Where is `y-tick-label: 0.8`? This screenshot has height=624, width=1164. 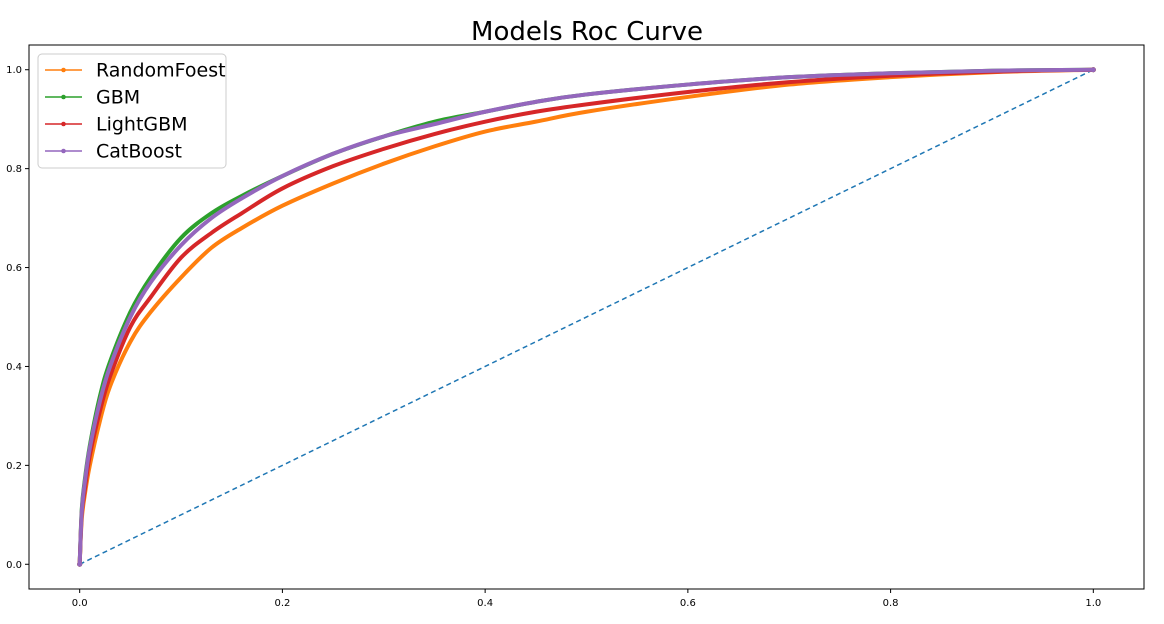 y-tick-label: 0.8 is located at coordinates (14, 169).